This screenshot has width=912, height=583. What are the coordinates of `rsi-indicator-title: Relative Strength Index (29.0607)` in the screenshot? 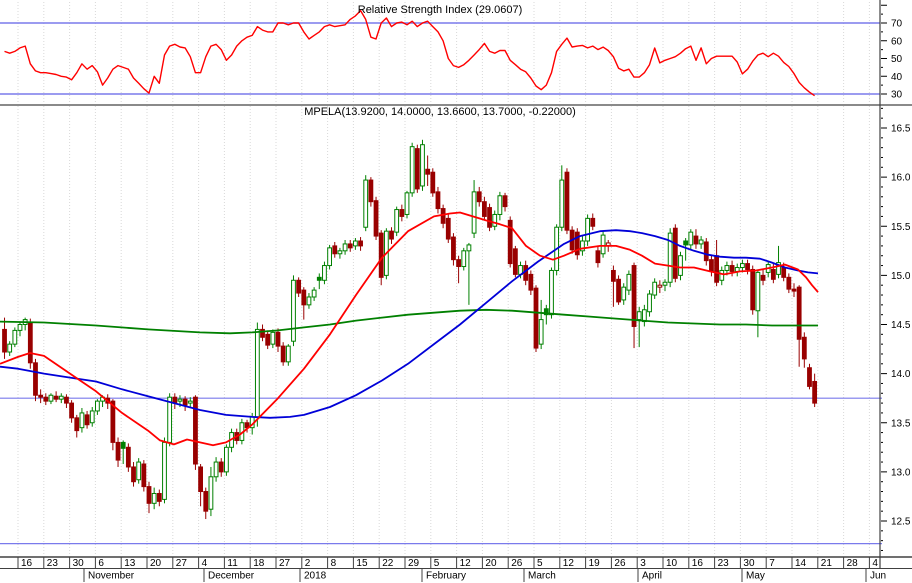 It's located at (440, 10).